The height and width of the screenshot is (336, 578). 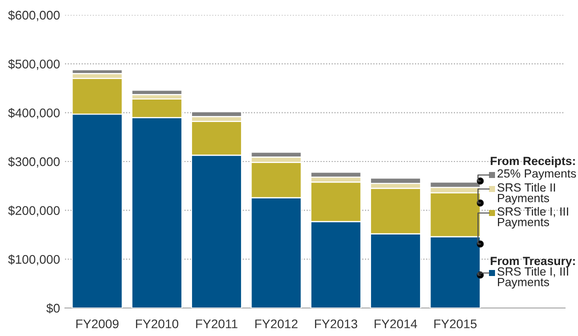 I want to click on x-tick-label: FY2015, so click(x=455, y=323).